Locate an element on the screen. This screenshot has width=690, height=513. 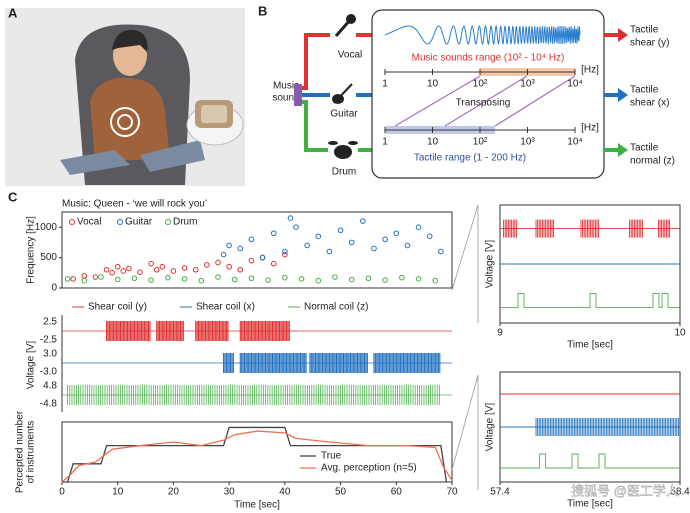
y-tick-label: 1000 is located at coordinates (46, 227).